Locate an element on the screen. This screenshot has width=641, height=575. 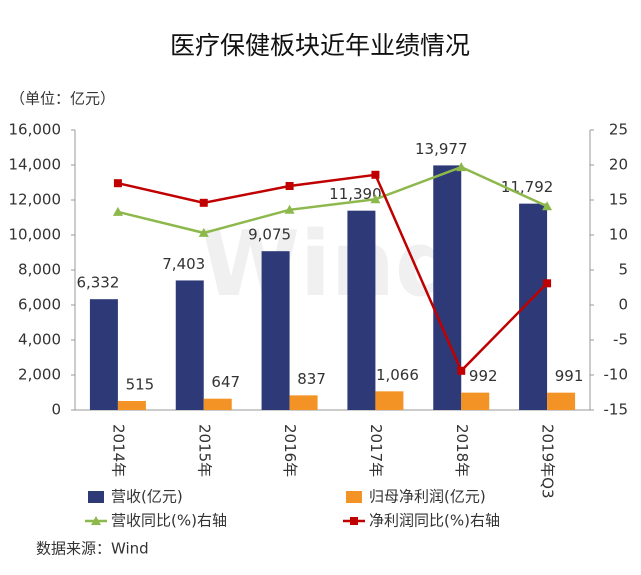
value-label: 991 is located at coordinates (569, 376).